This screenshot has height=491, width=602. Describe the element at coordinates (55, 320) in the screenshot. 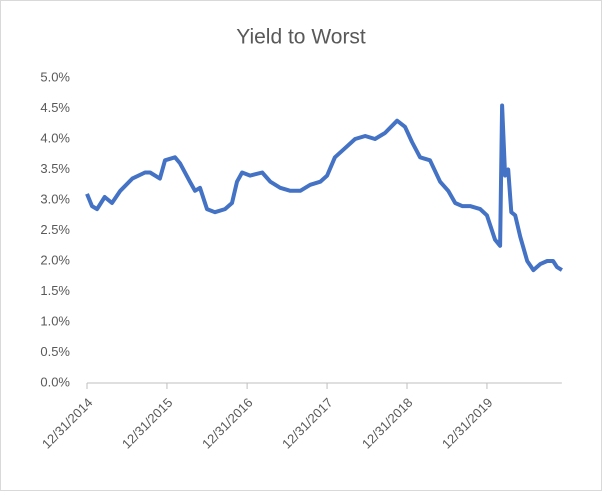

I see `y-tick-label: 1.0%` at that location.